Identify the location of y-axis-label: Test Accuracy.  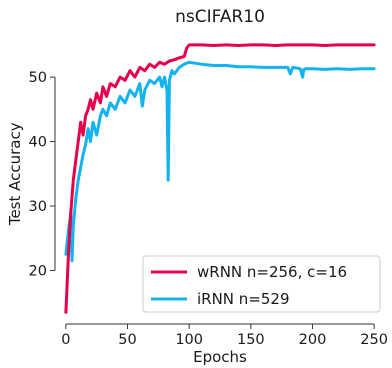
(15, 174).